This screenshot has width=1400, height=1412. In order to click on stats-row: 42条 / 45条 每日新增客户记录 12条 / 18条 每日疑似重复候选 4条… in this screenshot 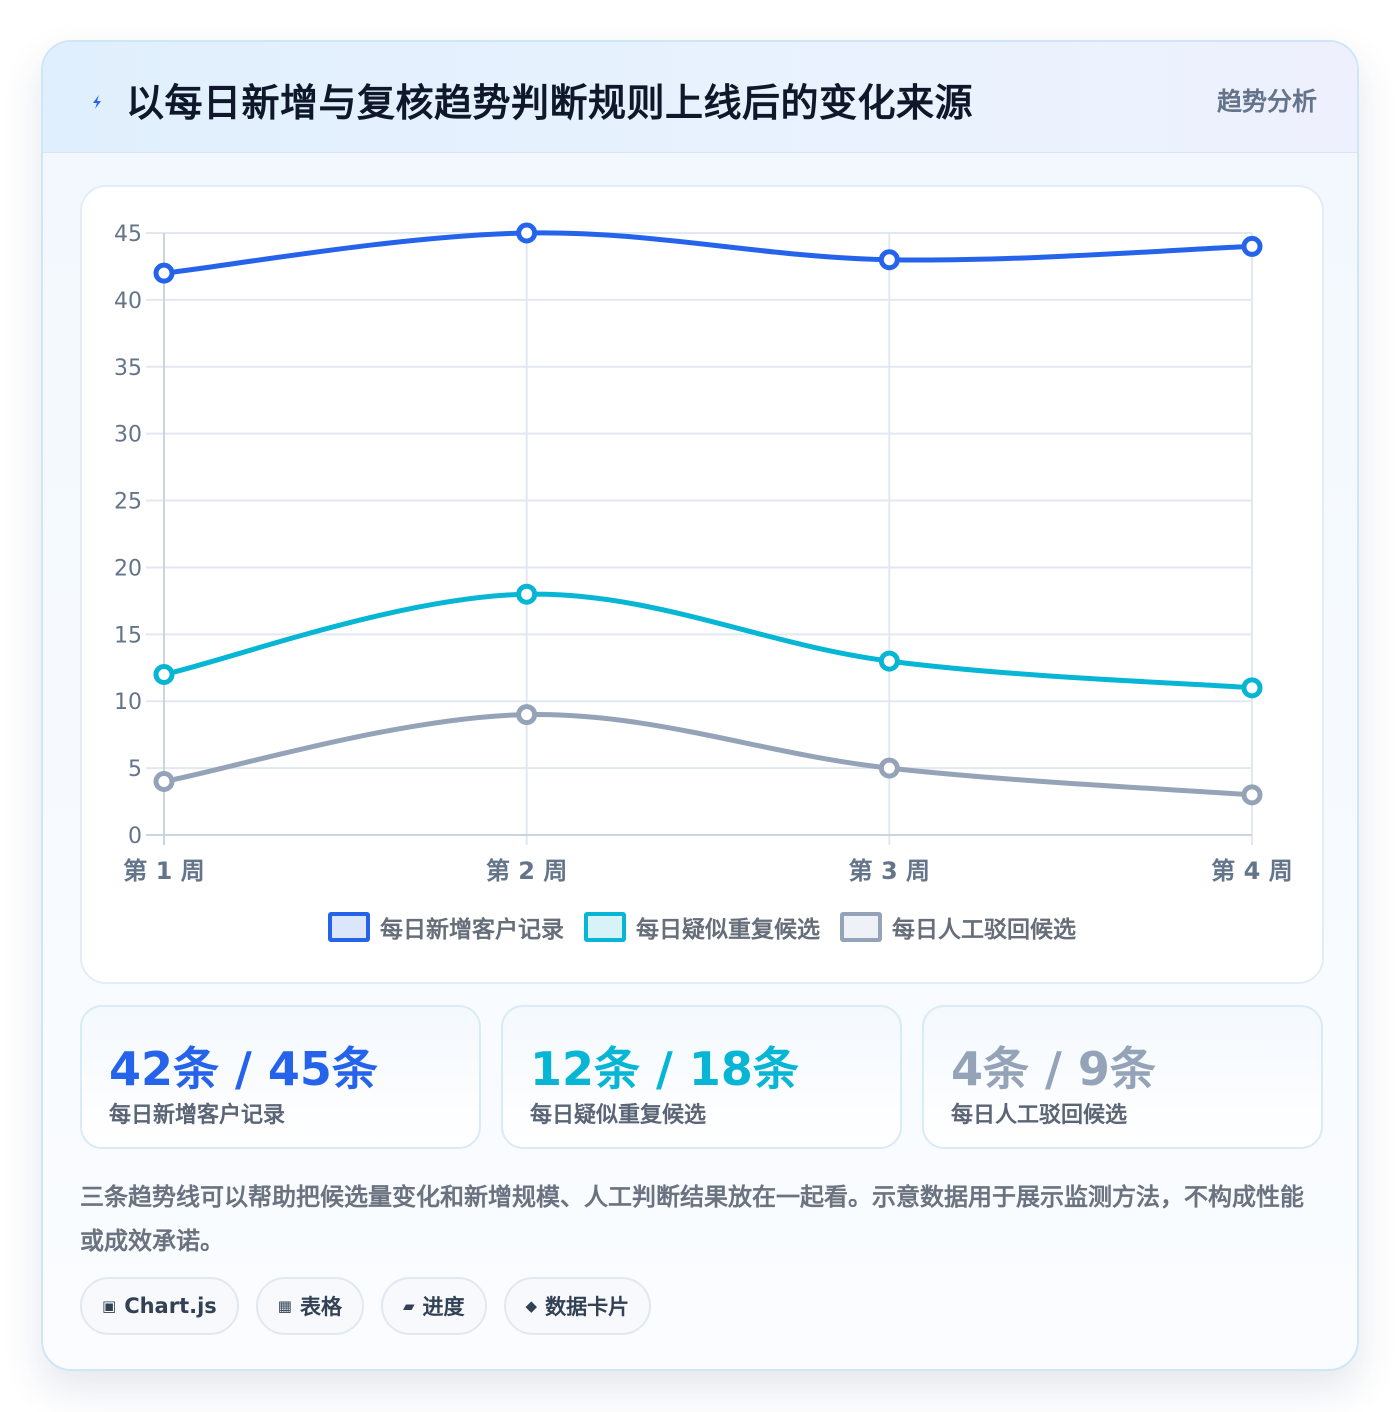, I will do `click(702, 1077)`.